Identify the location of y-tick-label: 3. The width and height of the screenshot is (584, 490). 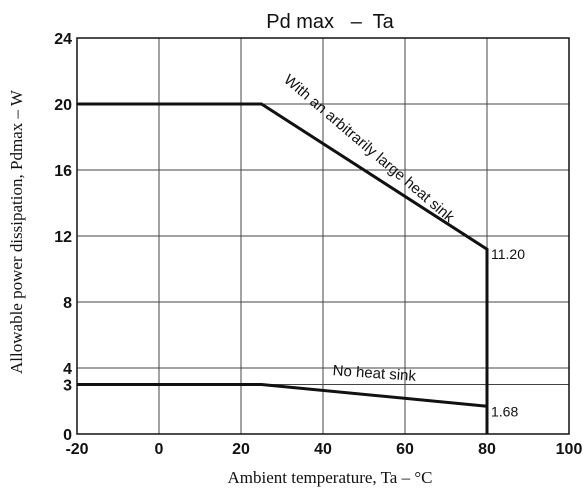
(67, 386).